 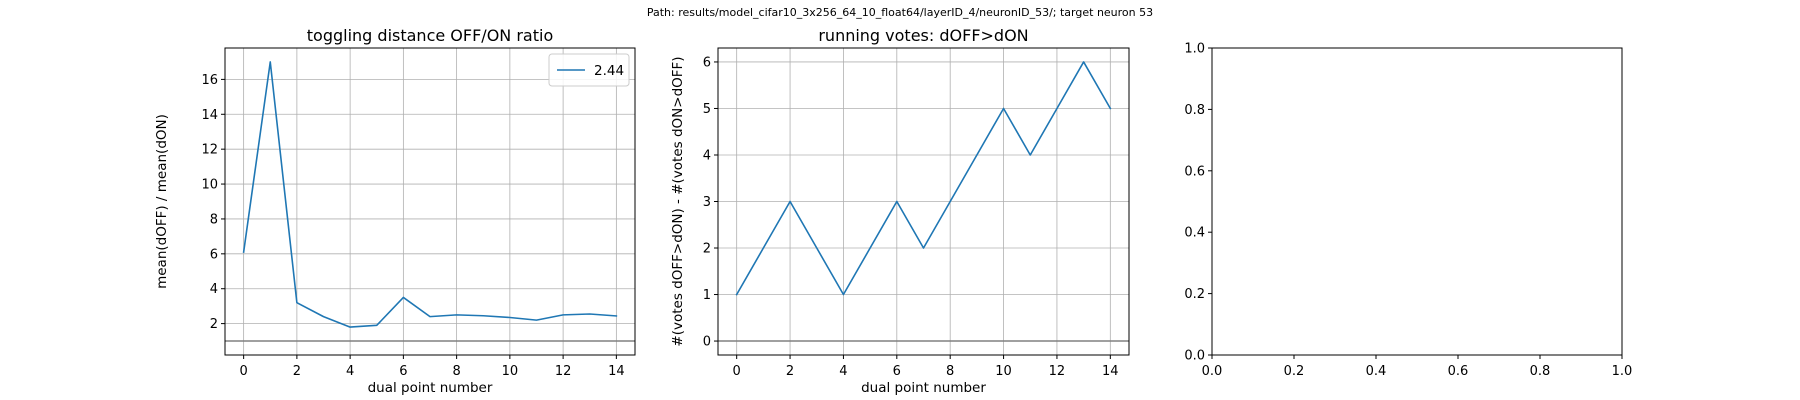 I want to click on plot-toggling-ratio-legend-label: 2.44, so click(x=609, y=71).